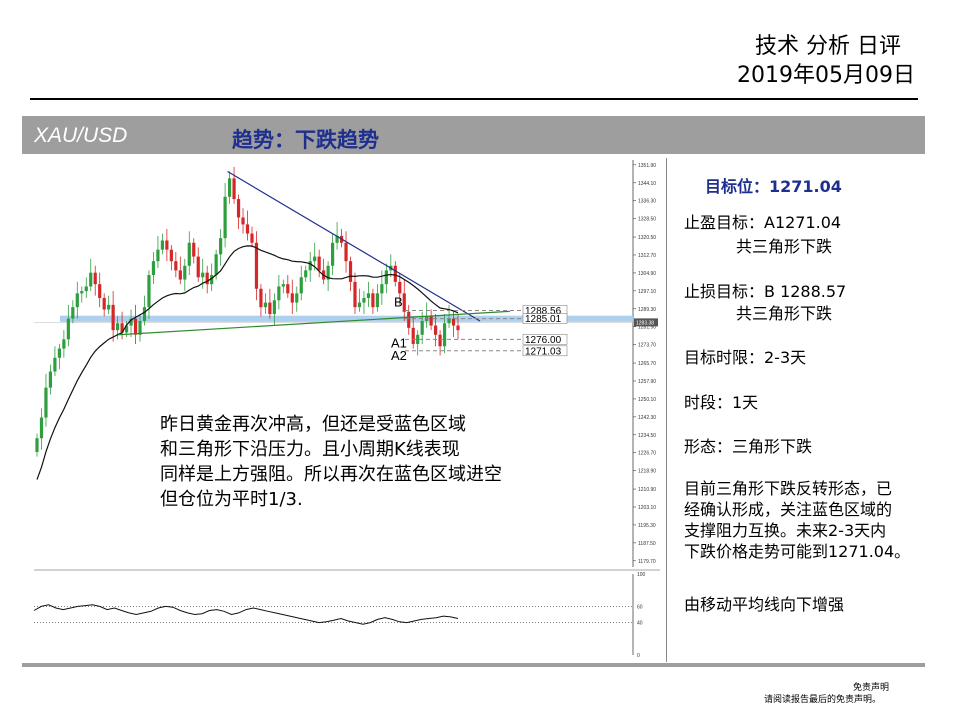  Describe the element at coordinates (788, 488) in the screenshot. I see `summary-line: 目前三角形下跌反转形态，已` at that location.